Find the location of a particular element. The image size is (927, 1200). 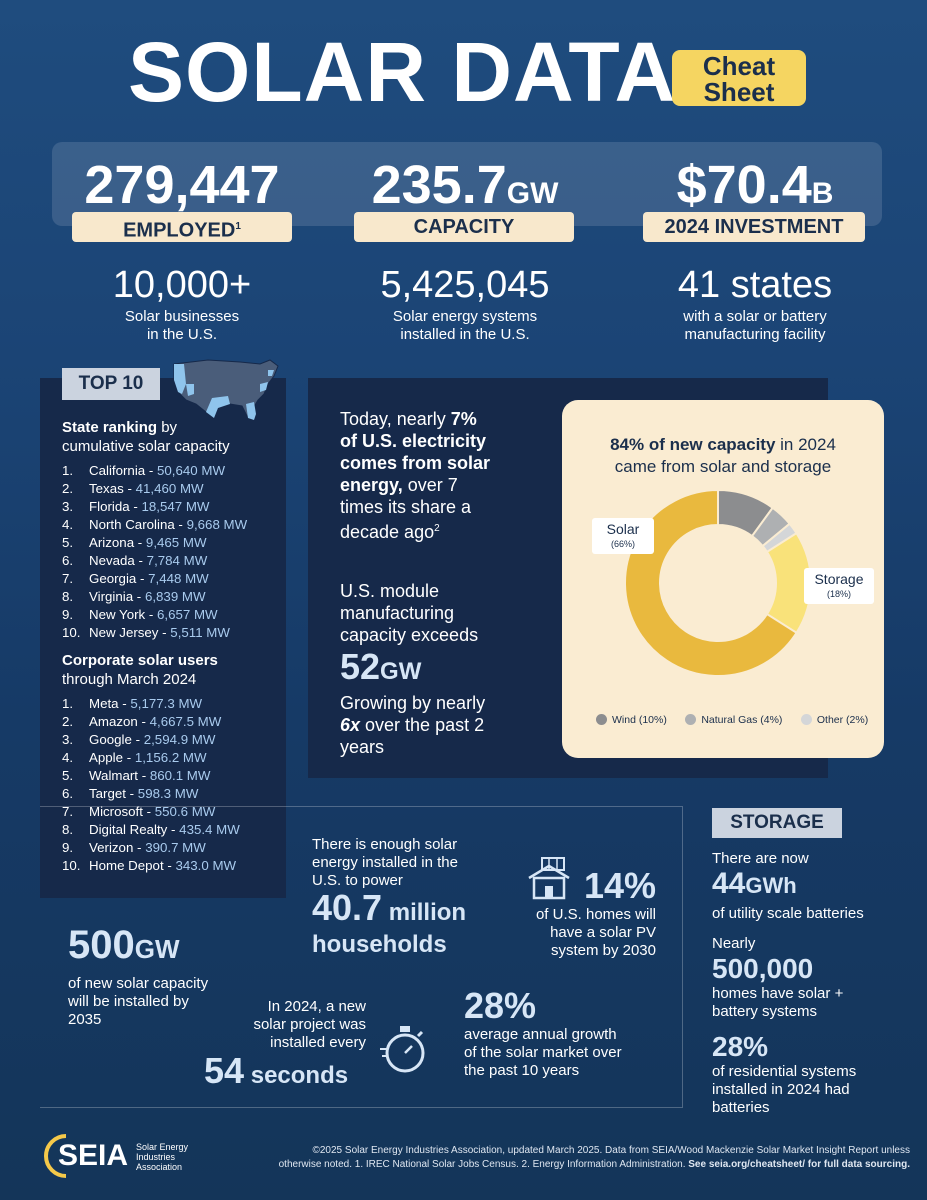

donut-title: 84% of new capacity in 2024 is located at coordinates (723, 444).